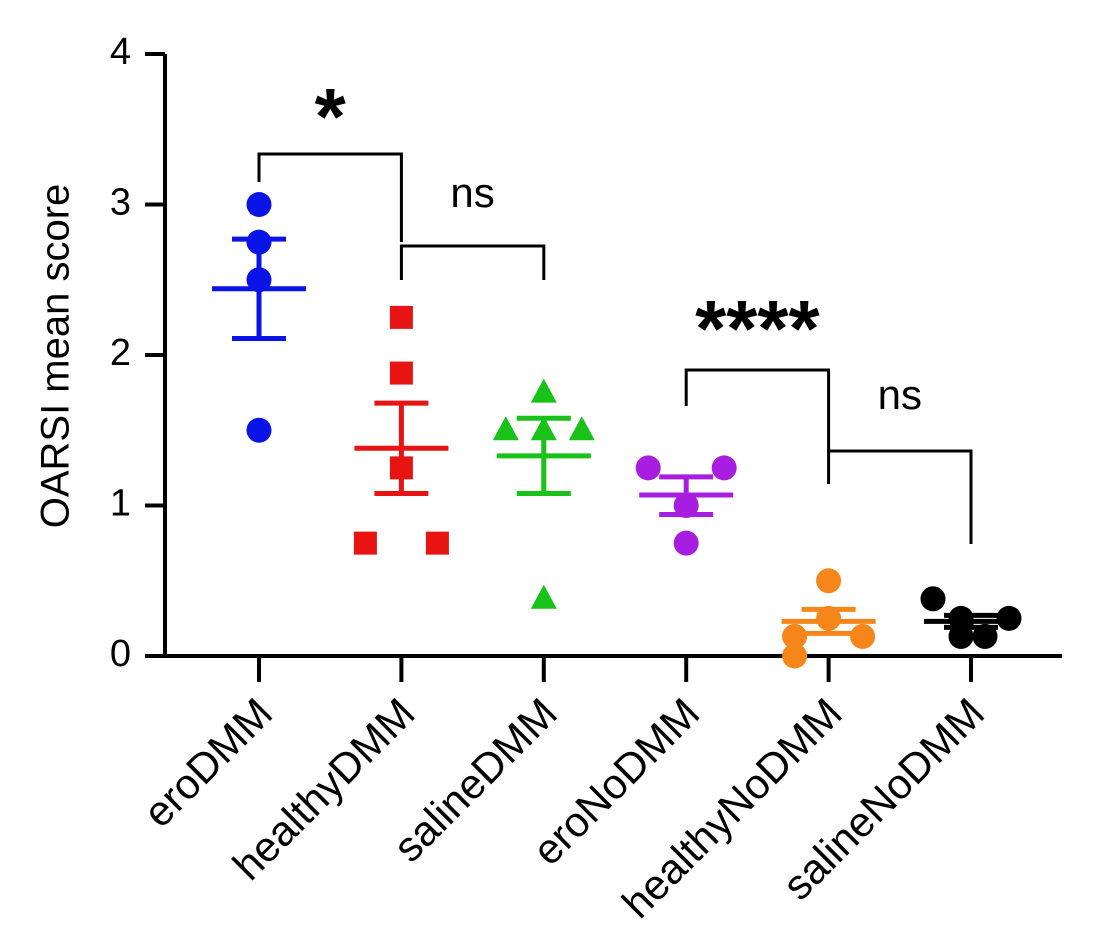  I want to click on series-healthyDMM, so click(401, 430).